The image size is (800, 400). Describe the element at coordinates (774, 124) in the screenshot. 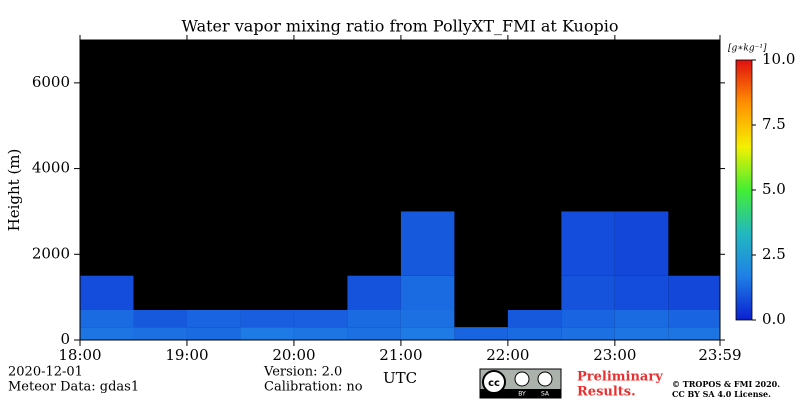

I see `colorbar-tick-label: 7.5` at that location.